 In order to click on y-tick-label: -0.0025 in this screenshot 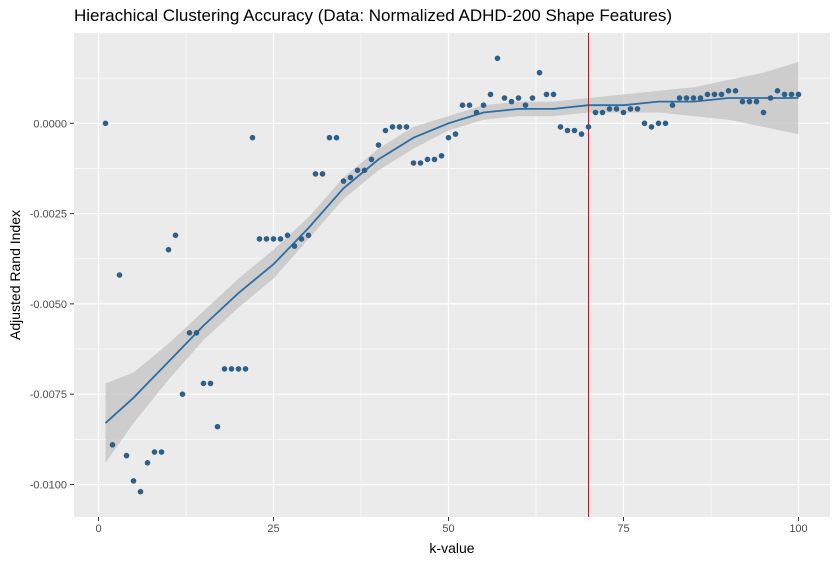, I will do `click(48, 215)`.